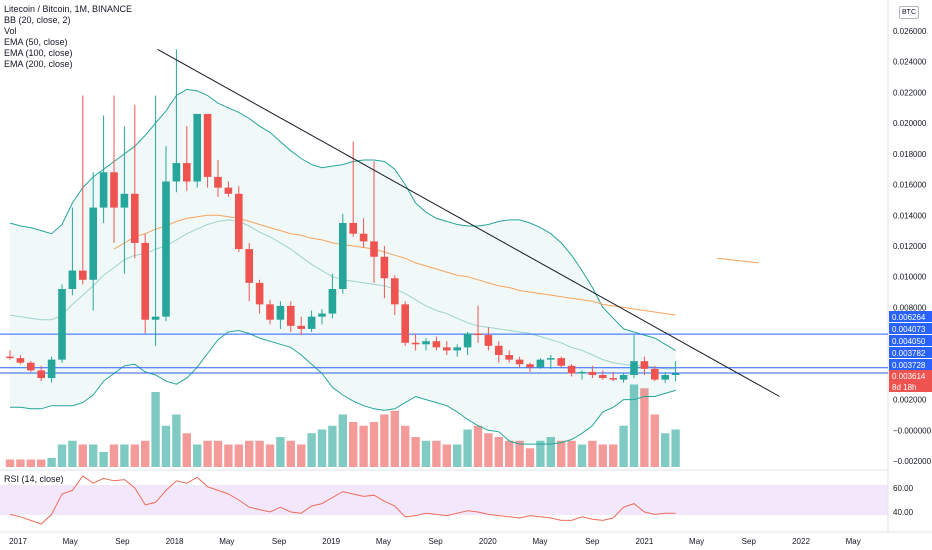  I want to click on rsi-tick-label: 60.00, so click(903, 488).